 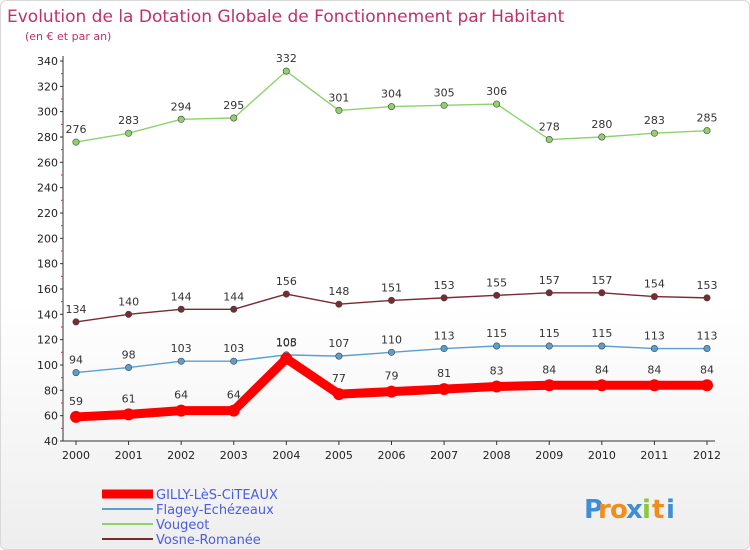 What do you see at coordinates (593, 510) in the screenshot?
I see `logo-letter: P` at bounding box center [593, 510].